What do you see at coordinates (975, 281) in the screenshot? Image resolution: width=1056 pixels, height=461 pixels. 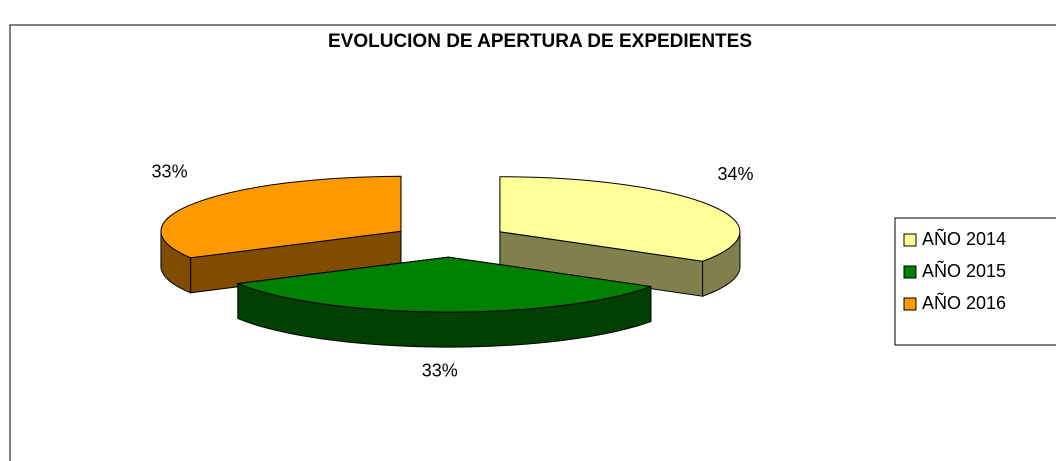 I see `legend-box` at bounding box center [975, 281].